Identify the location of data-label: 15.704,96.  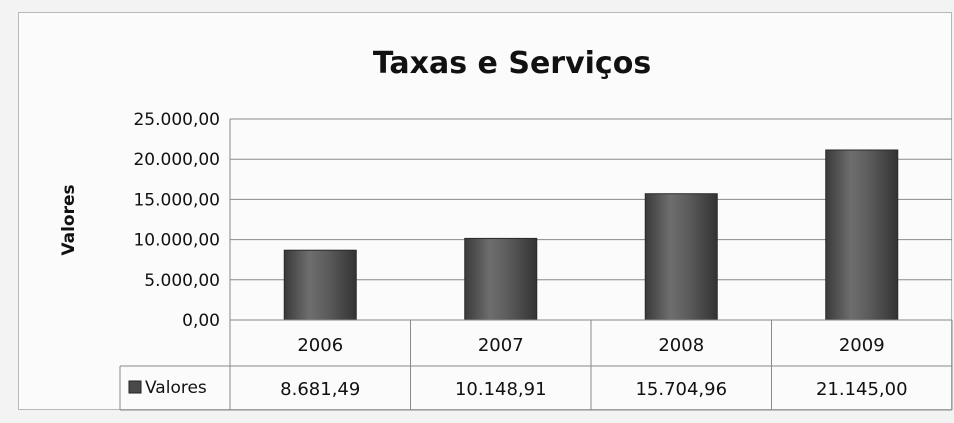
(681, 389).